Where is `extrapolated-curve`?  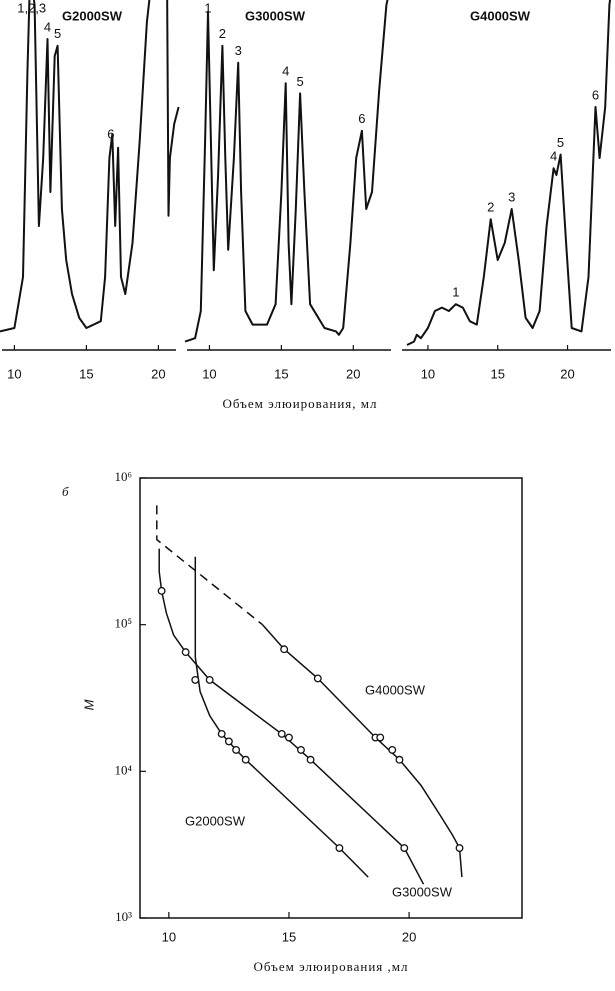 extrapolated-curve is located at coordinates (209, 565).